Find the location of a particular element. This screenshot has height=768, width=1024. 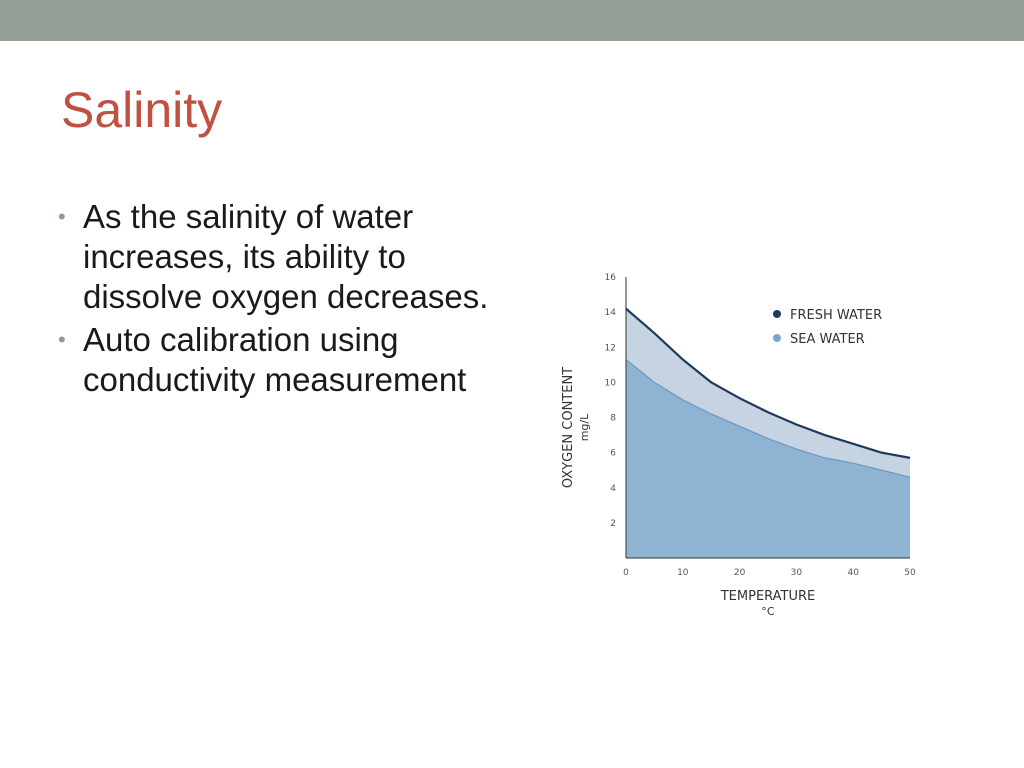

sea-water-area is located at coordinates (768, 458).